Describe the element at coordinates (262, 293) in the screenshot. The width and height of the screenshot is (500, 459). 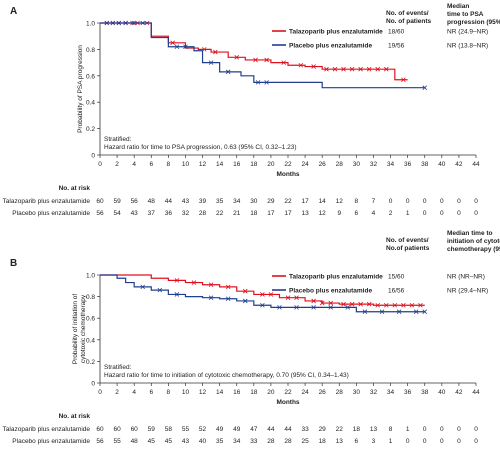
I see `km-curve` at that location.